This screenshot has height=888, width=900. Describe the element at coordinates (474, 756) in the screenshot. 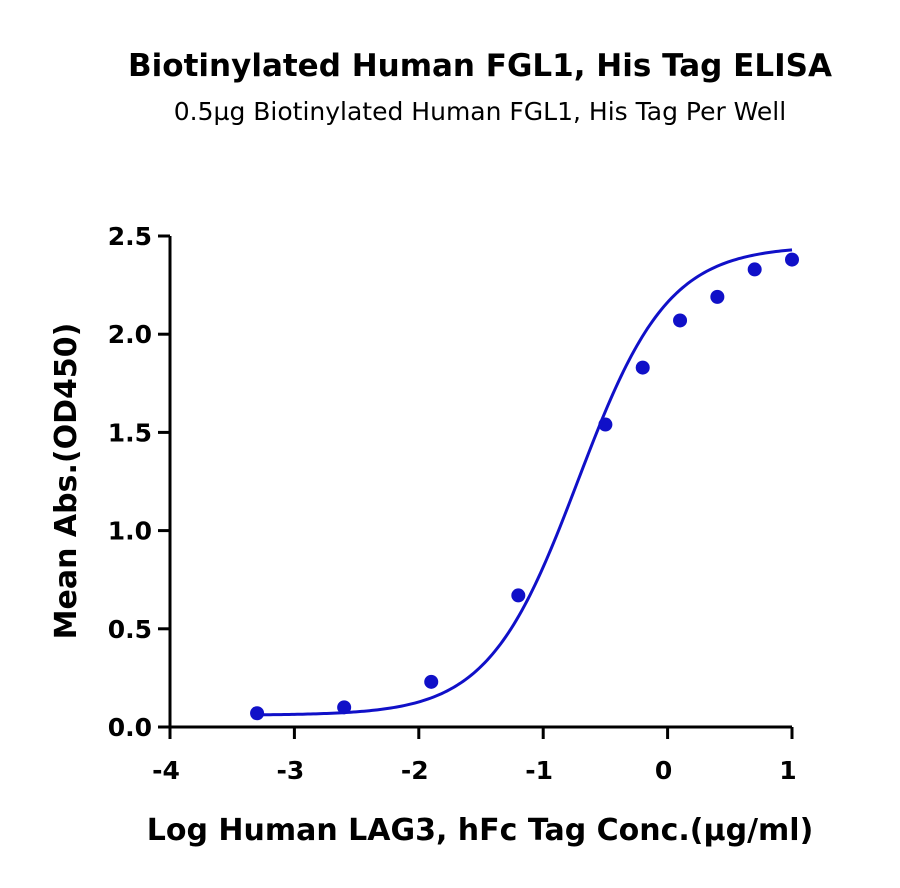

I see `x-ticks: -4 -3 -2 -1 0 1` at that location.